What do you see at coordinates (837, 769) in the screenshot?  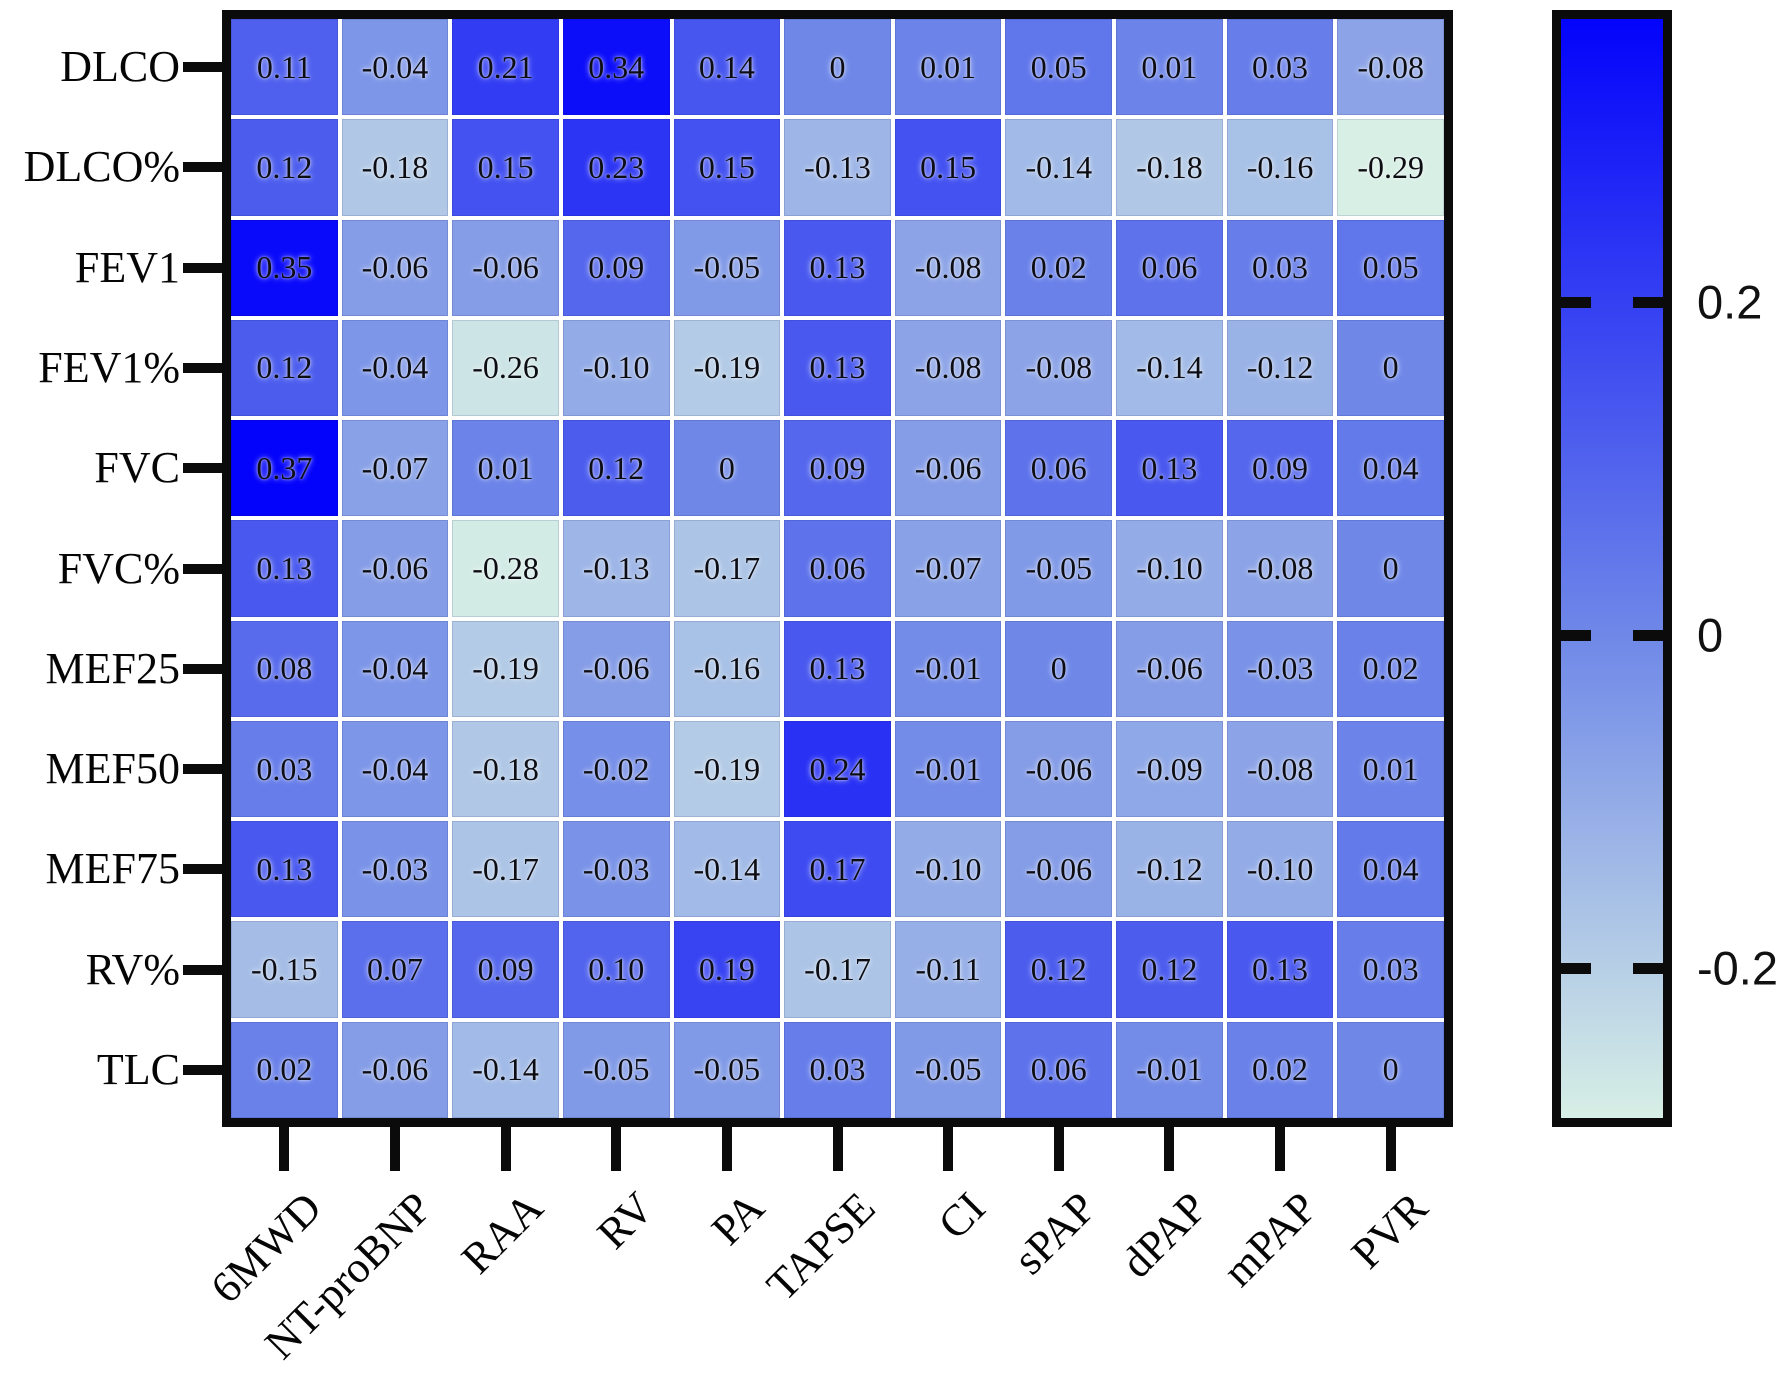 I see `heatmap-cell-MEF50-TAPSE: 0.24` at bounding box center [837, 769].